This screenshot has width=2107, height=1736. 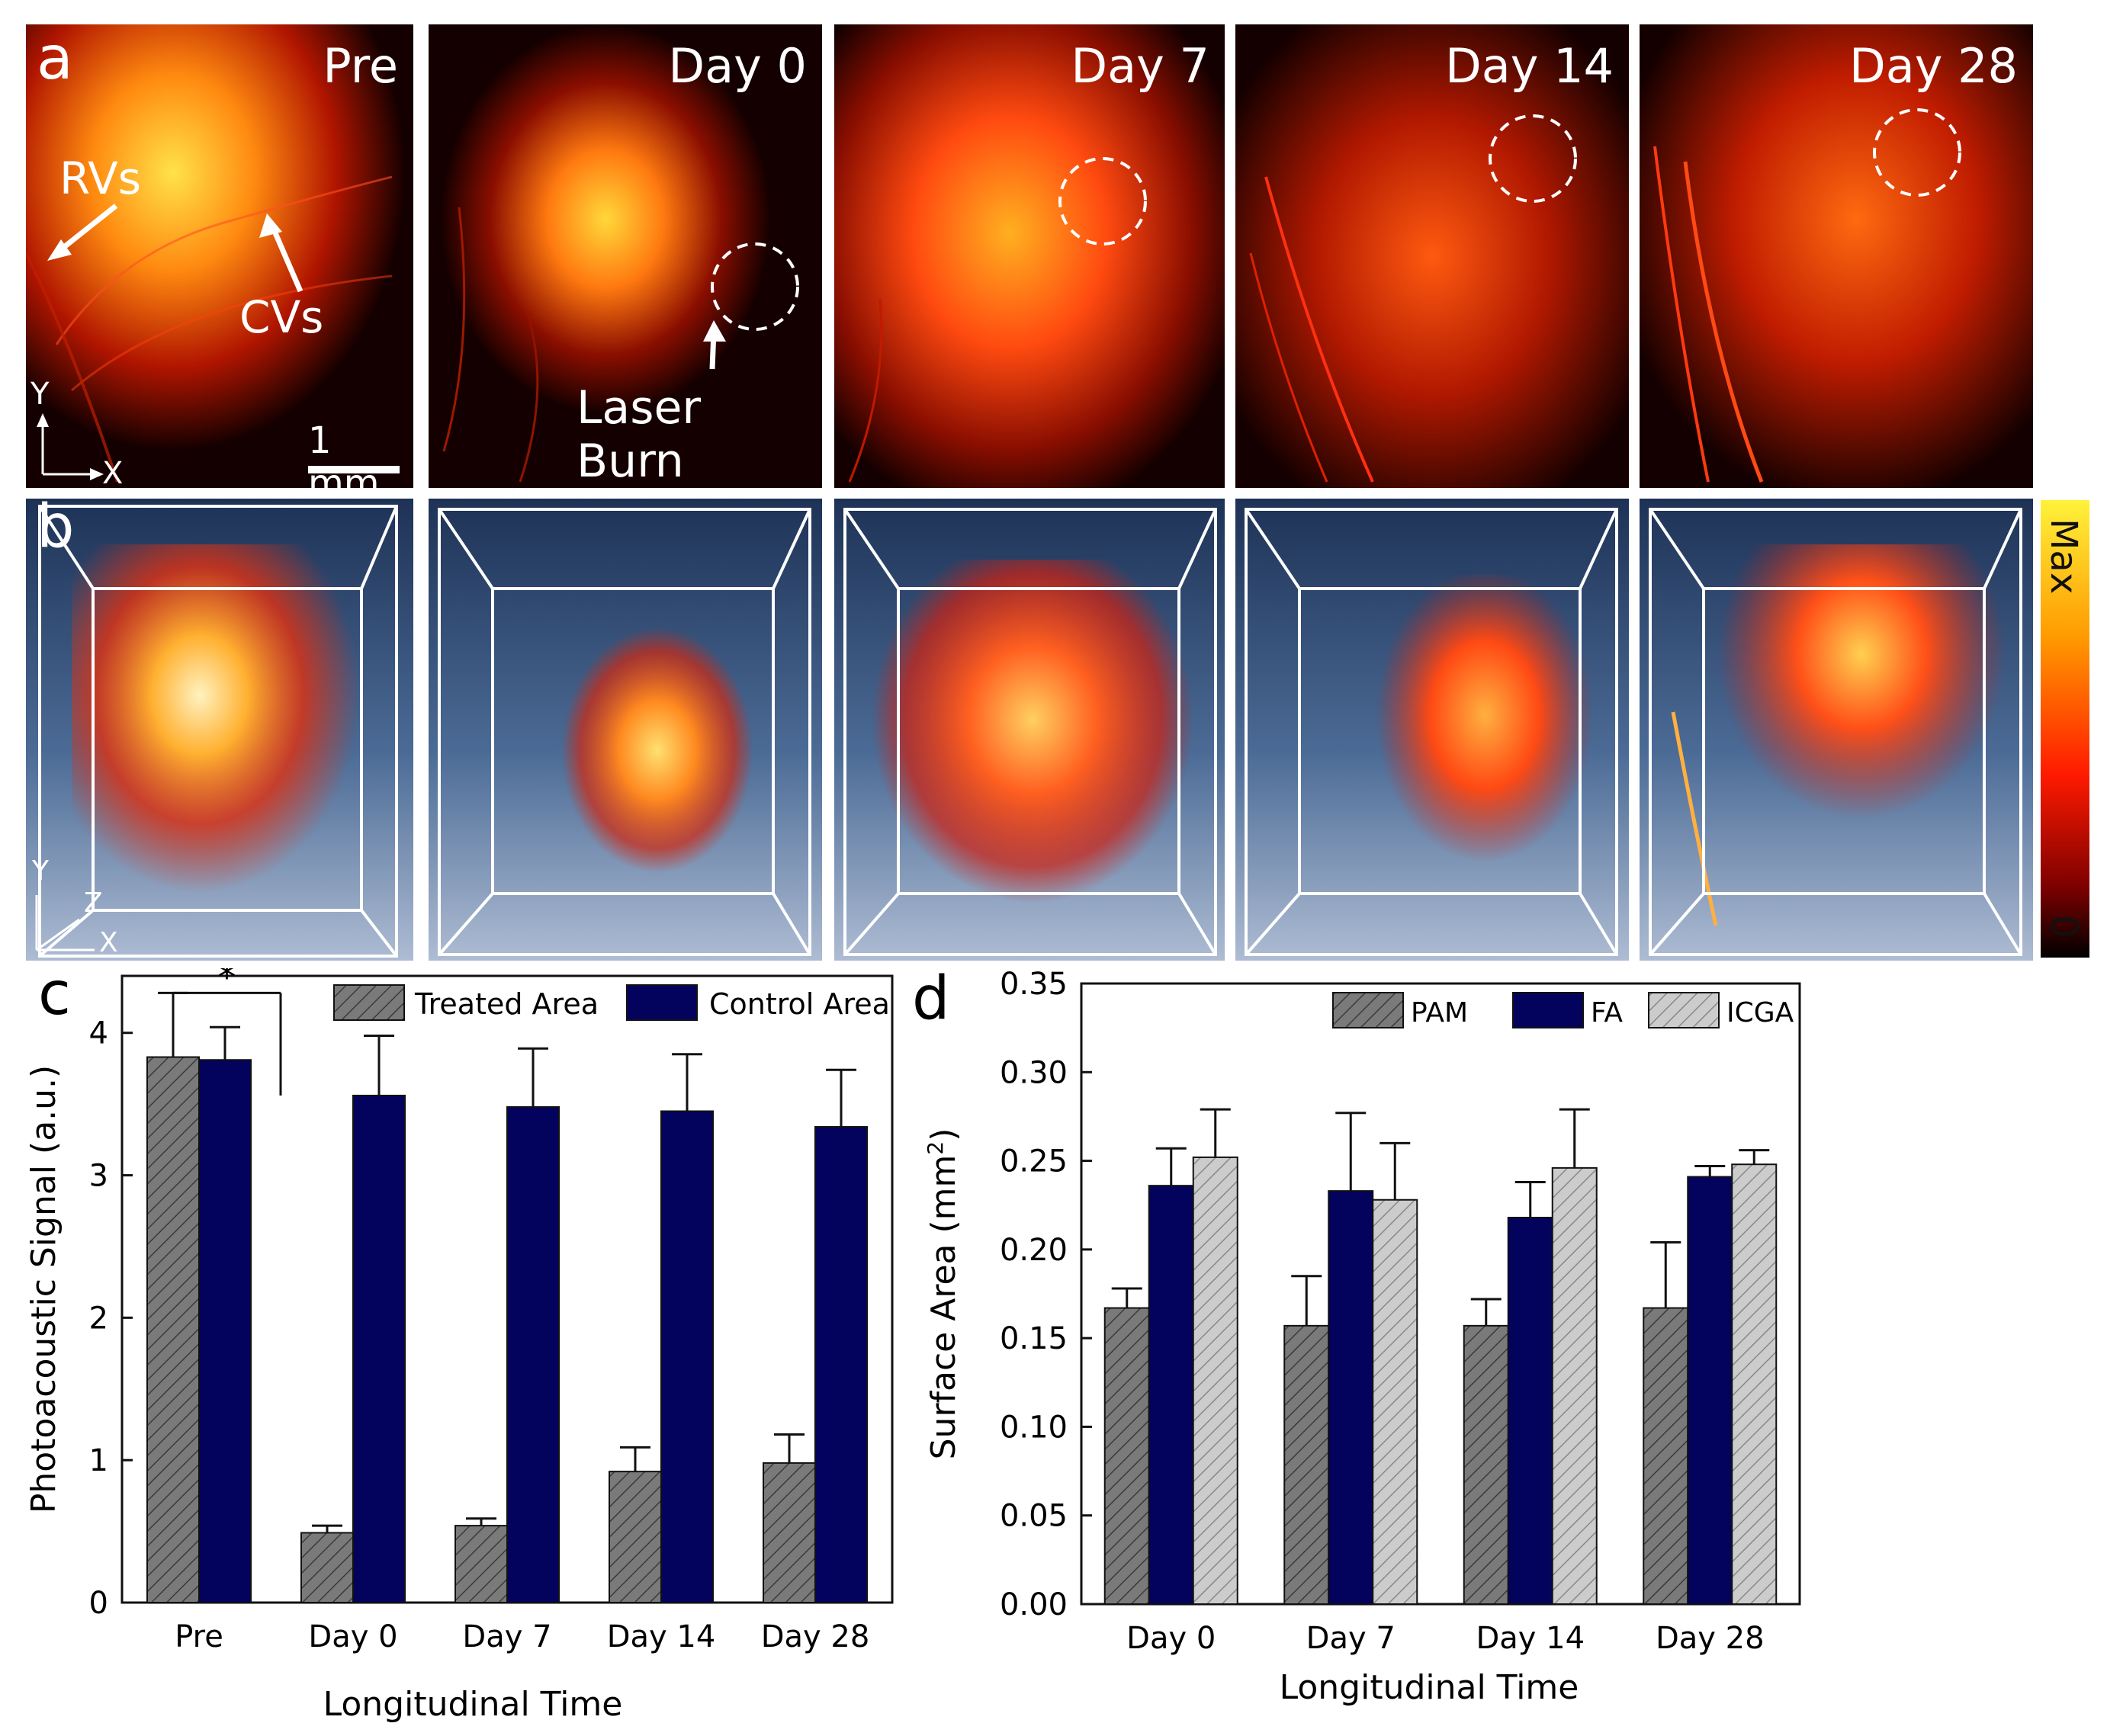 What do you see at coordinates (1933, 66) in the screenshot?
I see `panel-title-day28: Day 28` at bounding box center [1933, 66].